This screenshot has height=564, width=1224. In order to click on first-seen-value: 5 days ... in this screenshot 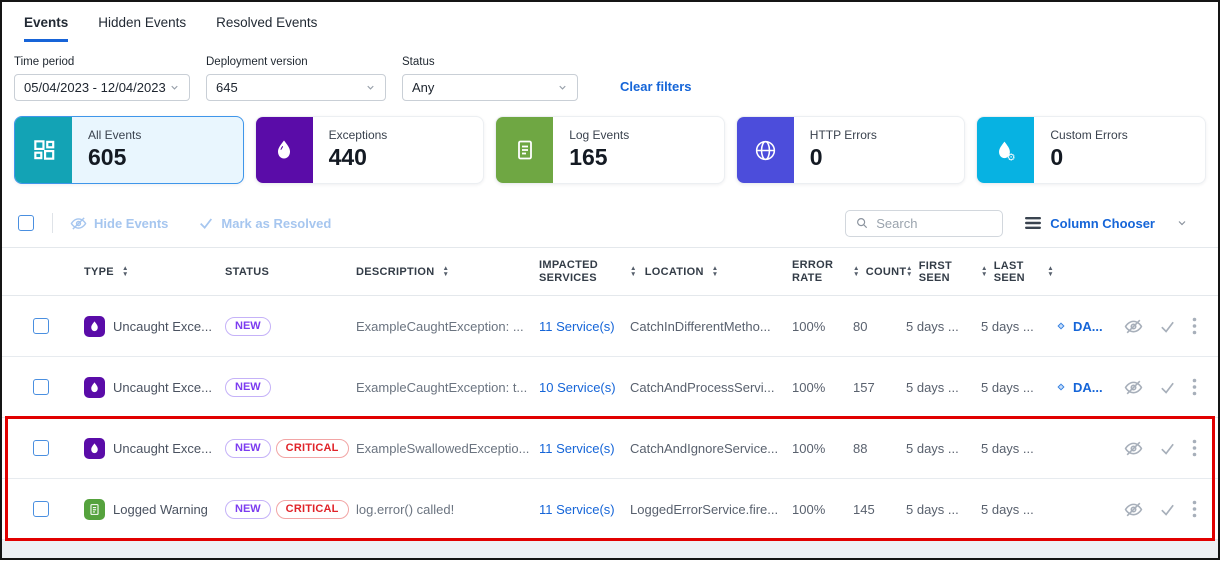, I will do `click(932, 448)`.